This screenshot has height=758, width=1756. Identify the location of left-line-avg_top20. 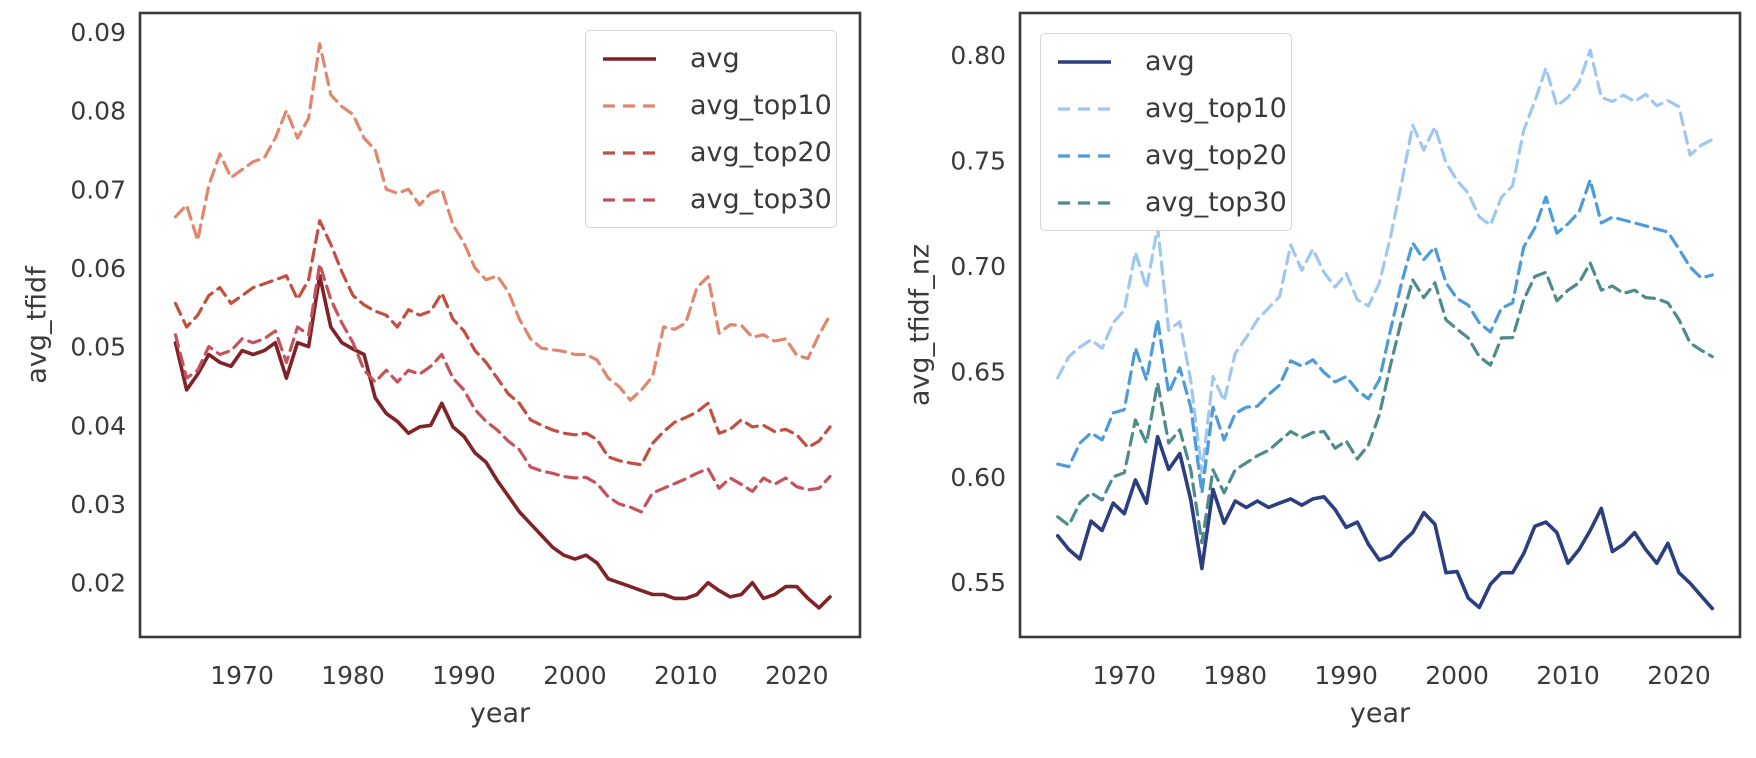
(502, 343).